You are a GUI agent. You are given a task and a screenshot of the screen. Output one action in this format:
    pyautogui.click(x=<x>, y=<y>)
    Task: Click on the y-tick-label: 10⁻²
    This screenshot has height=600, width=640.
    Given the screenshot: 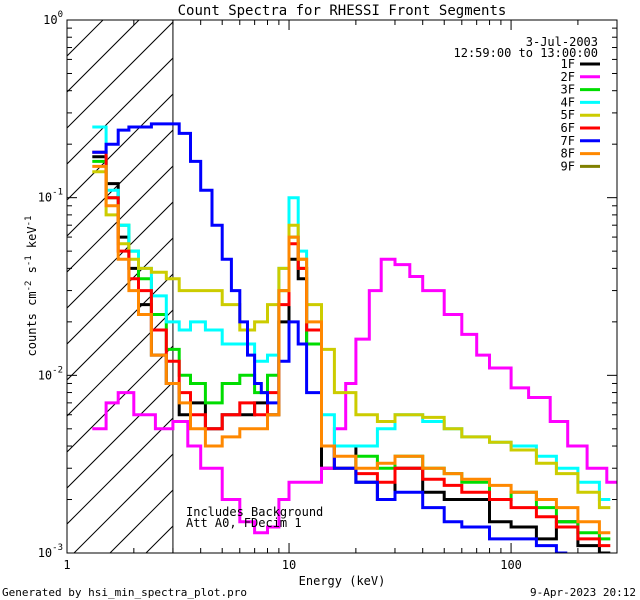 What is the action you would take?
    pyautogui.click(x=50, y=373)
    